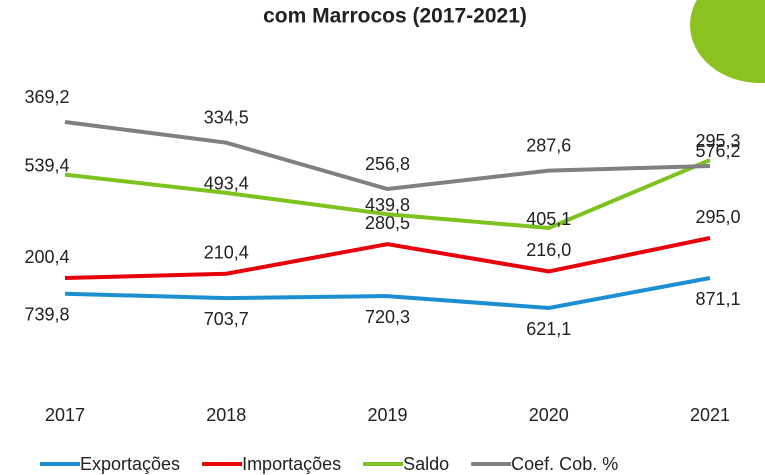 The height and width of the screenshot is (475, 765). Describe the element at coordinates (46, 257) in the screenshot. I see `data-label: 200,4` at that location.